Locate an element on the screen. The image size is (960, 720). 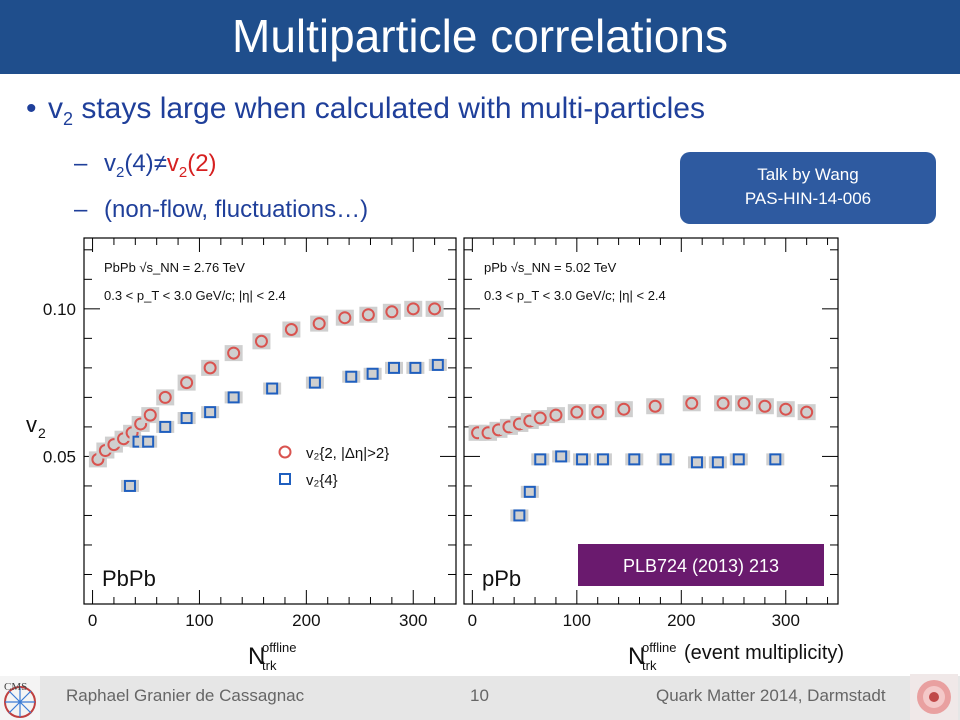
y-axis-label-sub: 2 is located at coordinates (42, 433).